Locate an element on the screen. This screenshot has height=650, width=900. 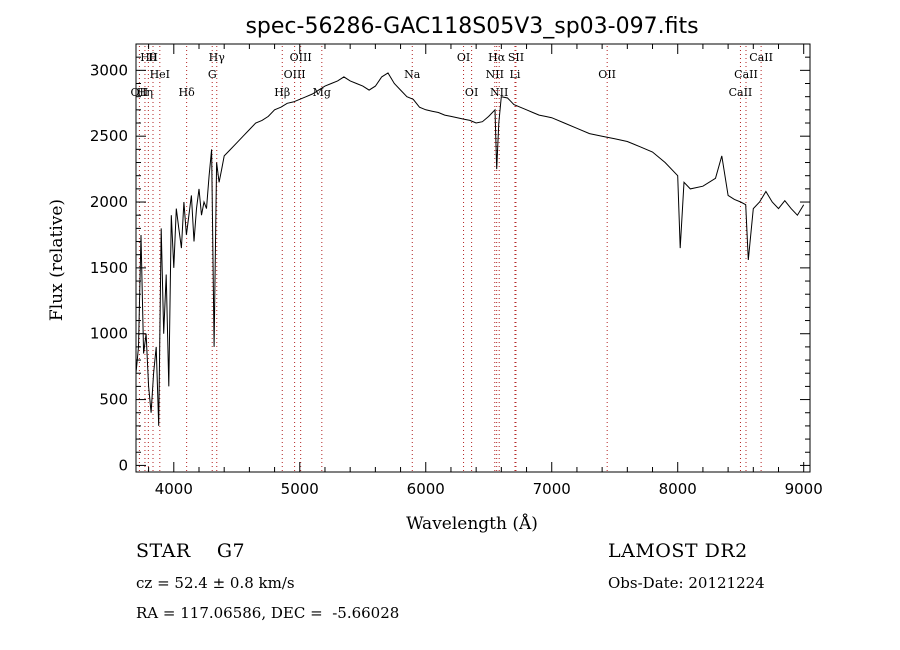
redshift-velocity: cz = 52.4 ± 0.8 km/s is located at coordinates (215, 583).